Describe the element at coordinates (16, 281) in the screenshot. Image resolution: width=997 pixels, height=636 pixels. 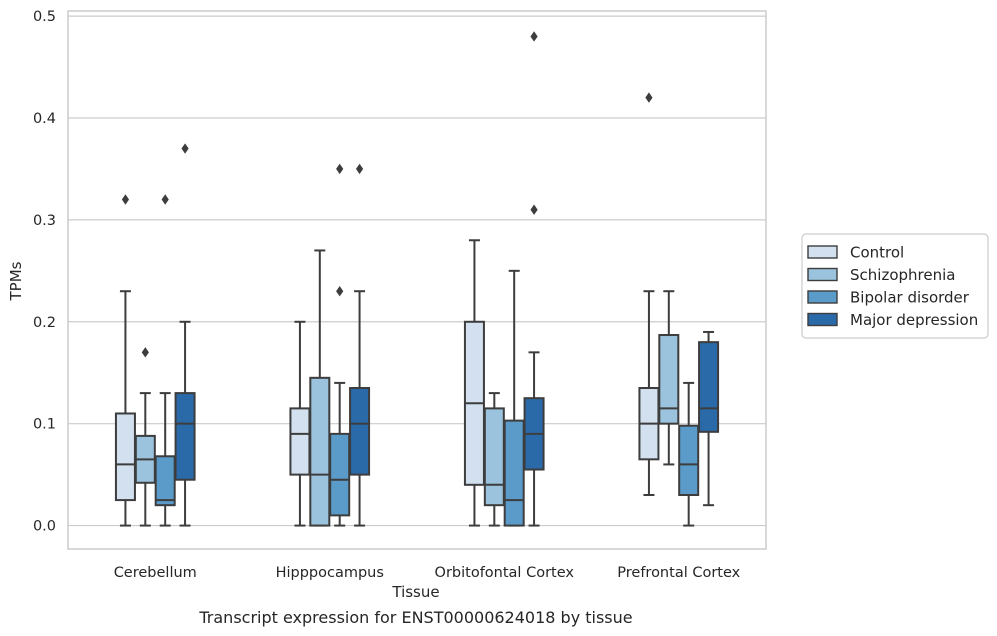
I see `y-axis-label: TPMs` at that location.